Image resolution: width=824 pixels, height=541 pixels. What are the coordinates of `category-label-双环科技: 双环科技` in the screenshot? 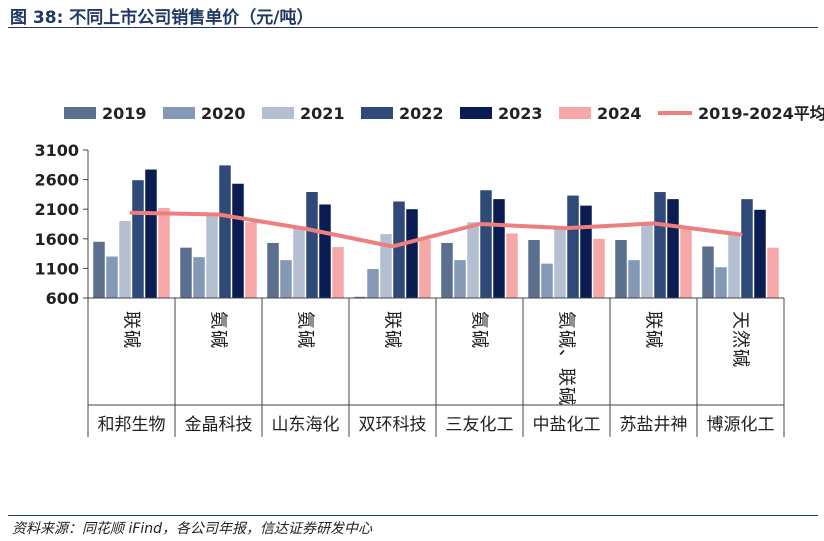 It's located at (393, 425).